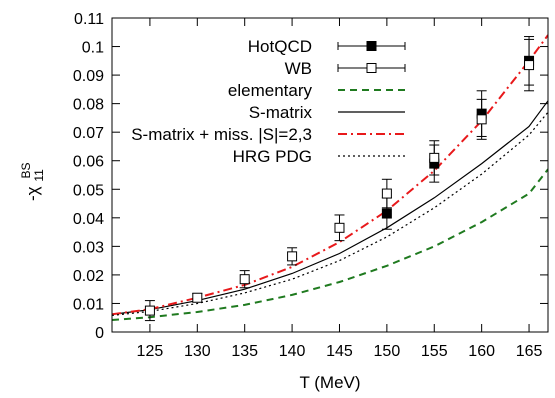  What do you see at coordinates (281, 112) in the screenshot?
I see `legend-label: S-matrix` at bounding box center [281, 112].